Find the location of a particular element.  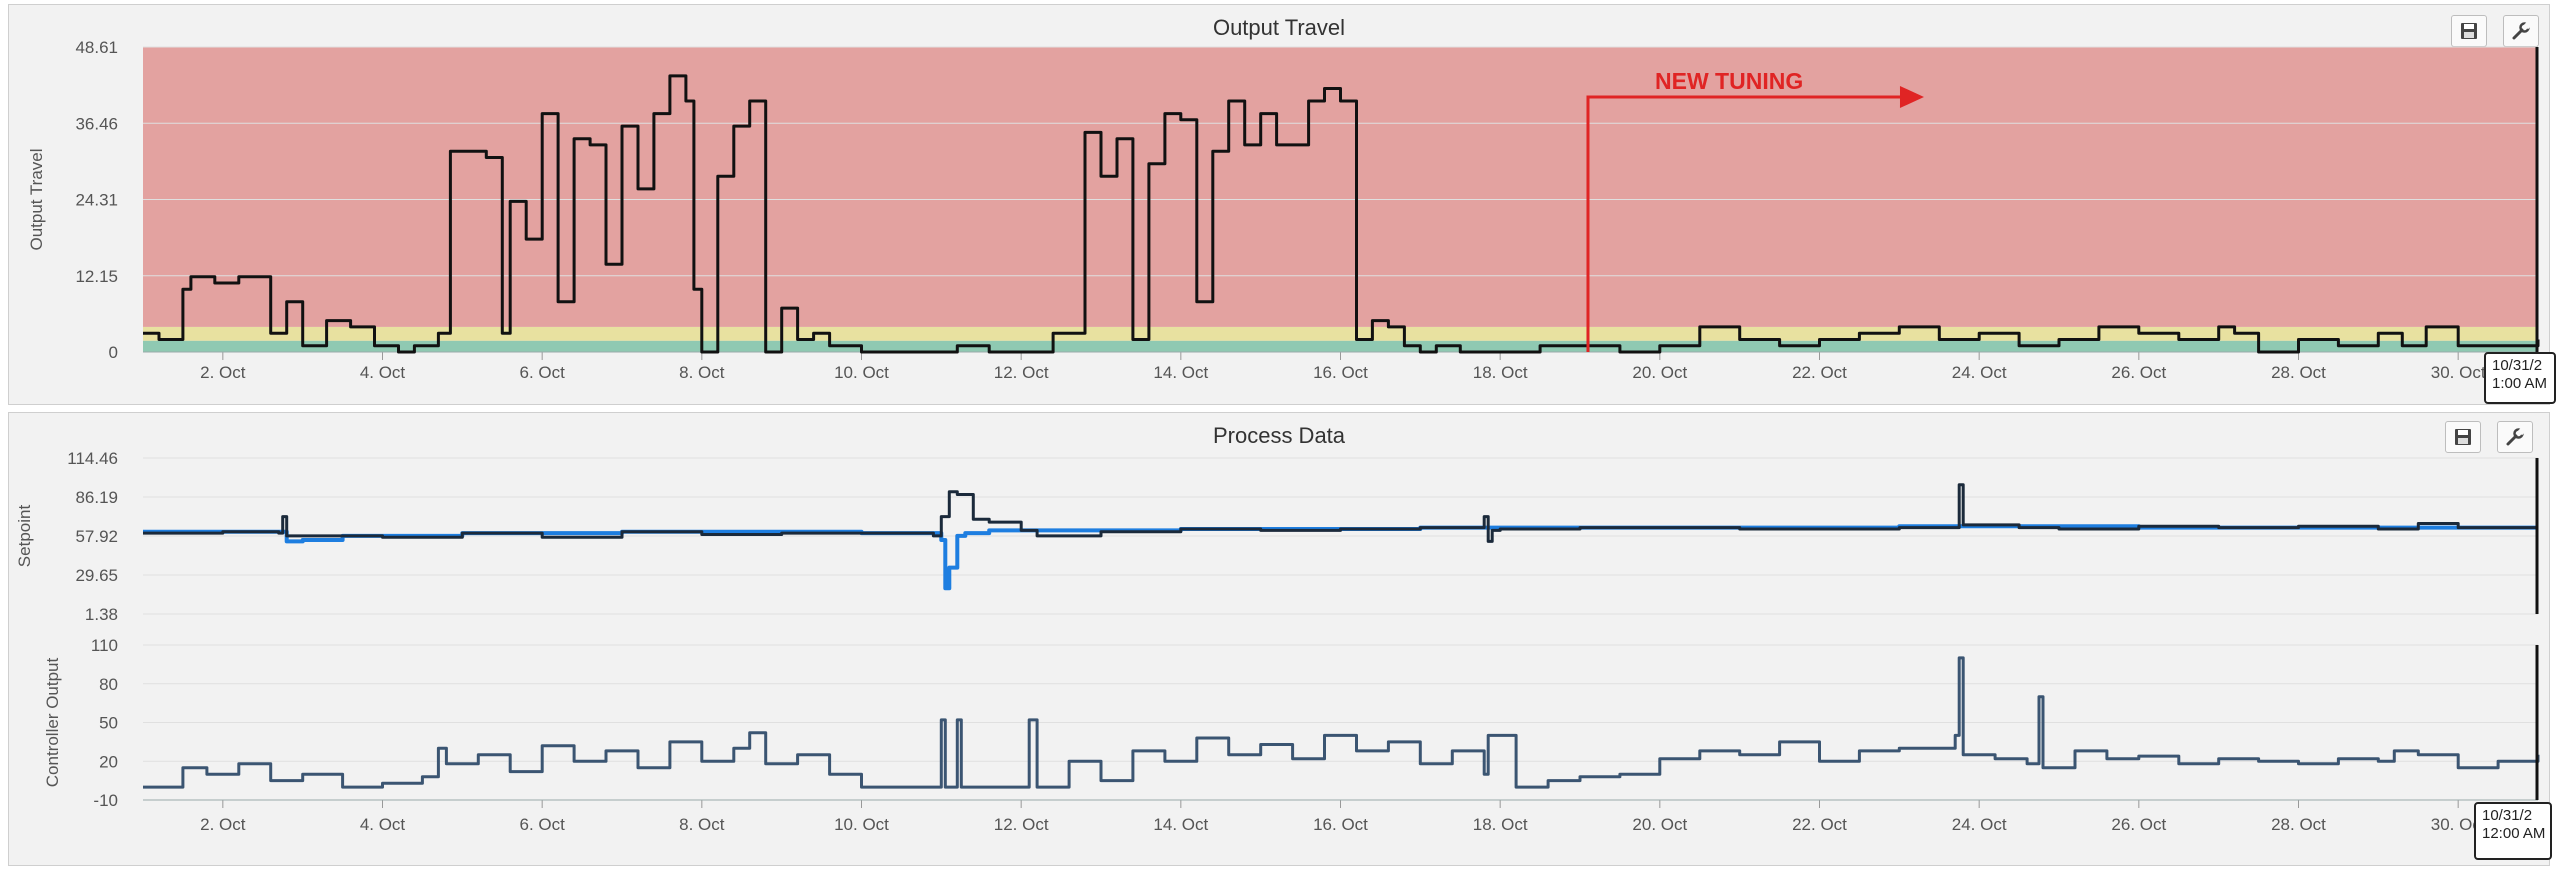

process-variable-series-line is located at coordinates (1340, 513).